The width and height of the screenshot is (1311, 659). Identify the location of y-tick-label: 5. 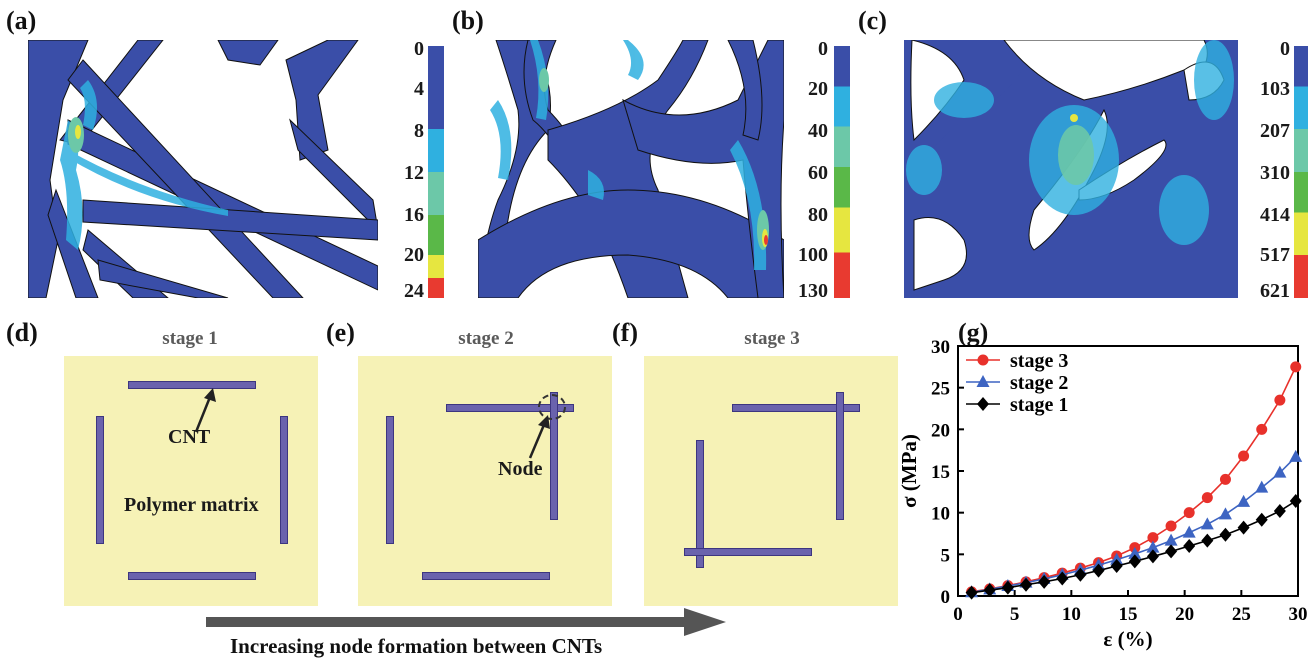
(946, 555).